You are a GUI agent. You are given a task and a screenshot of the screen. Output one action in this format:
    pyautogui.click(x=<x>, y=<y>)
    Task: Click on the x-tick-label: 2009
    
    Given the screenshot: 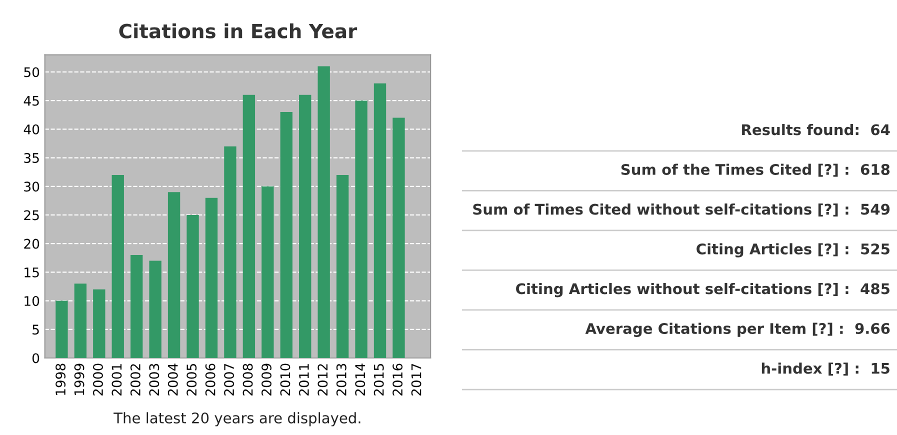 What is the action you would take?
    pyautogui.click(x=267, y=380)
    